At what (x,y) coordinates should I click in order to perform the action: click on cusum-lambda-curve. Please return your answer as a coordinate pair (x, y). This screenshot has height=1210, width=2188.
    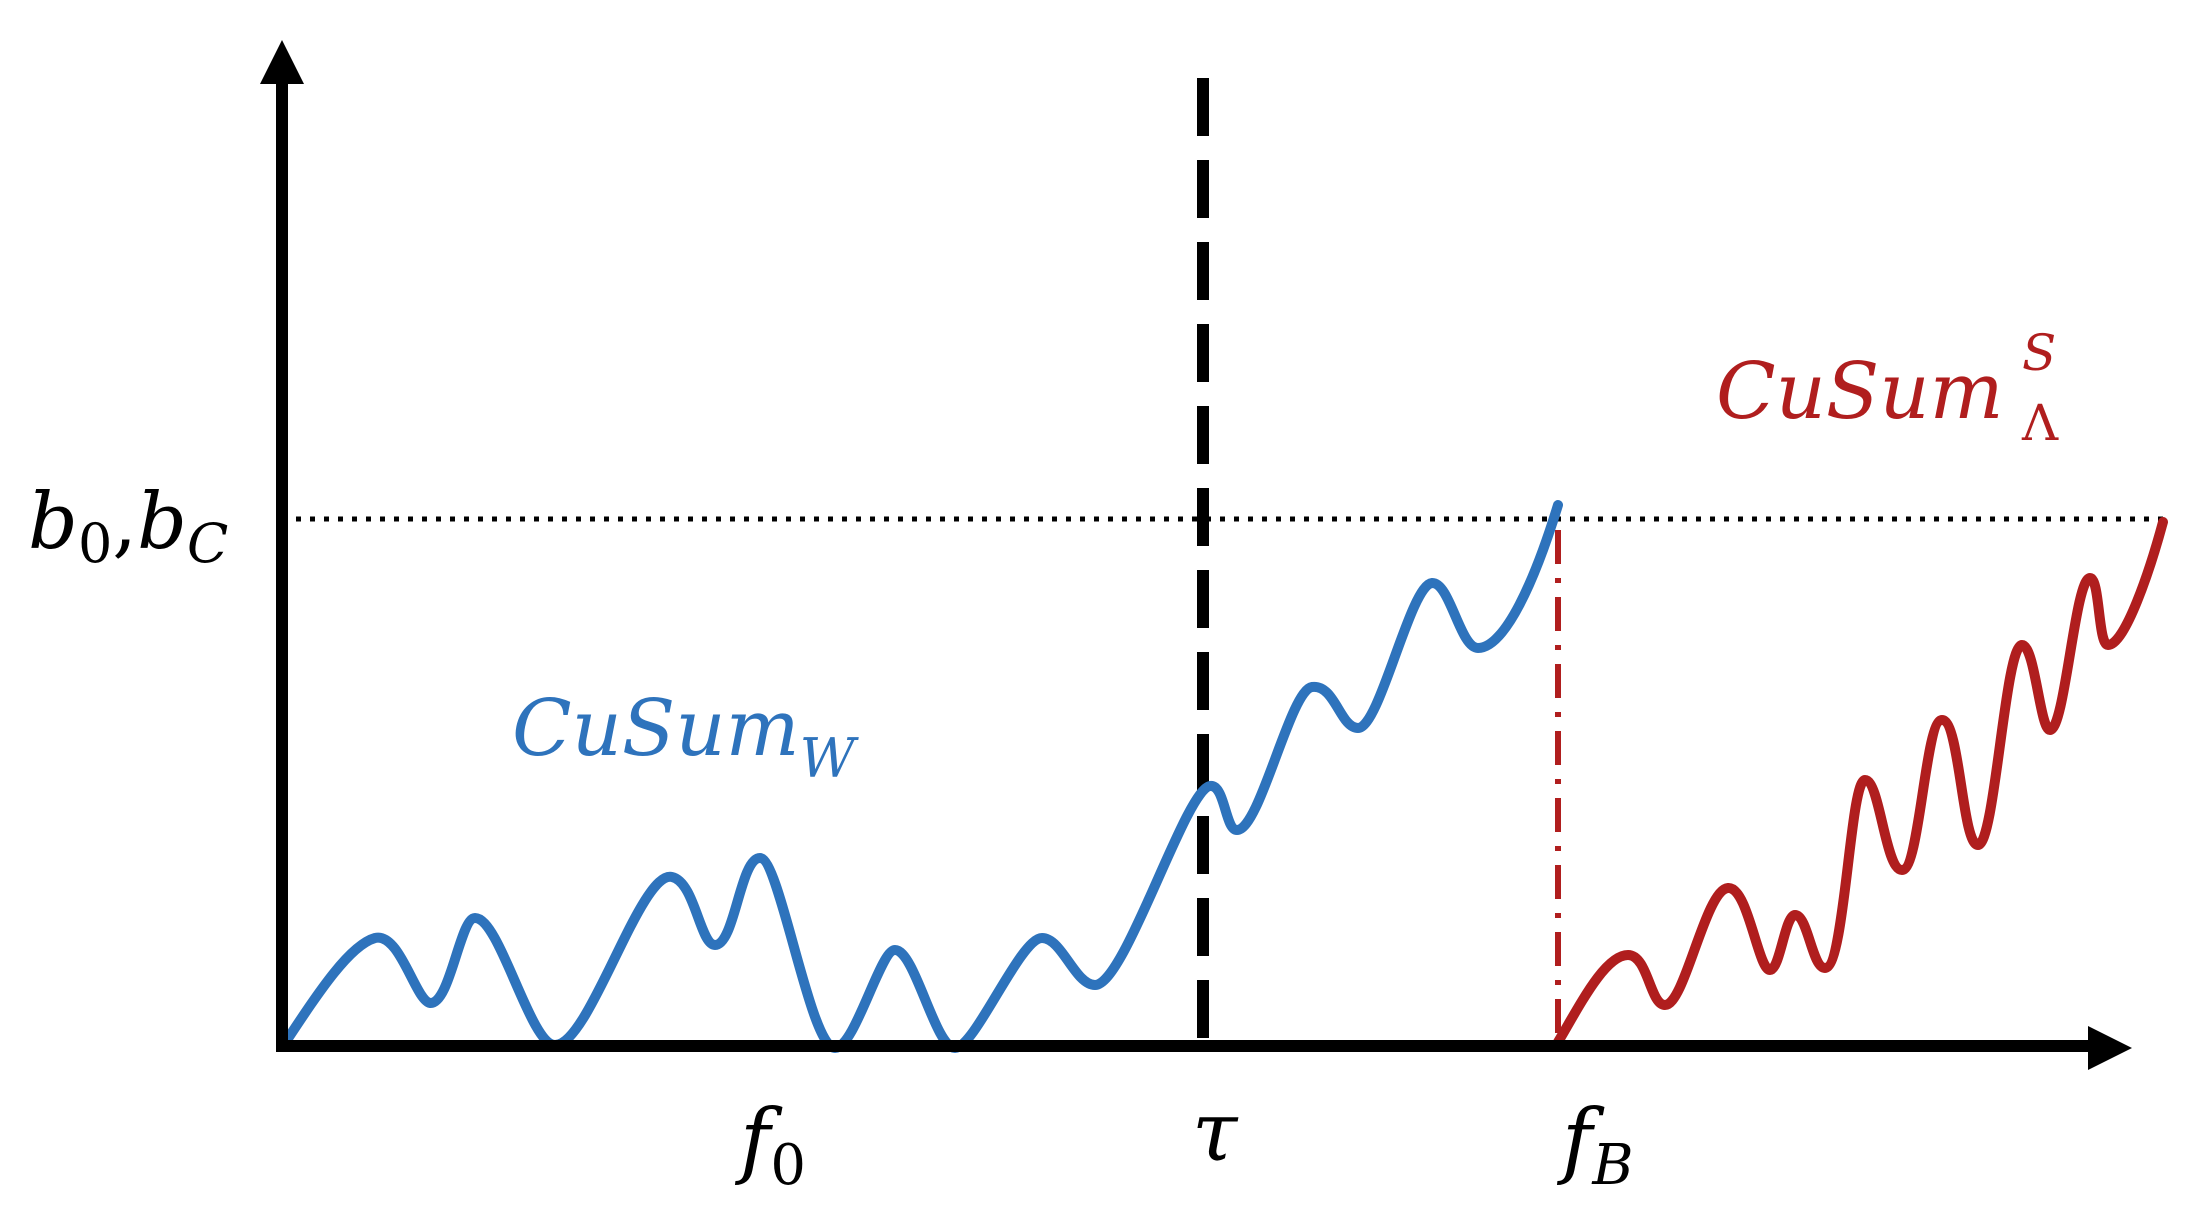
    Looking at the image, I should click on (1860, 782).